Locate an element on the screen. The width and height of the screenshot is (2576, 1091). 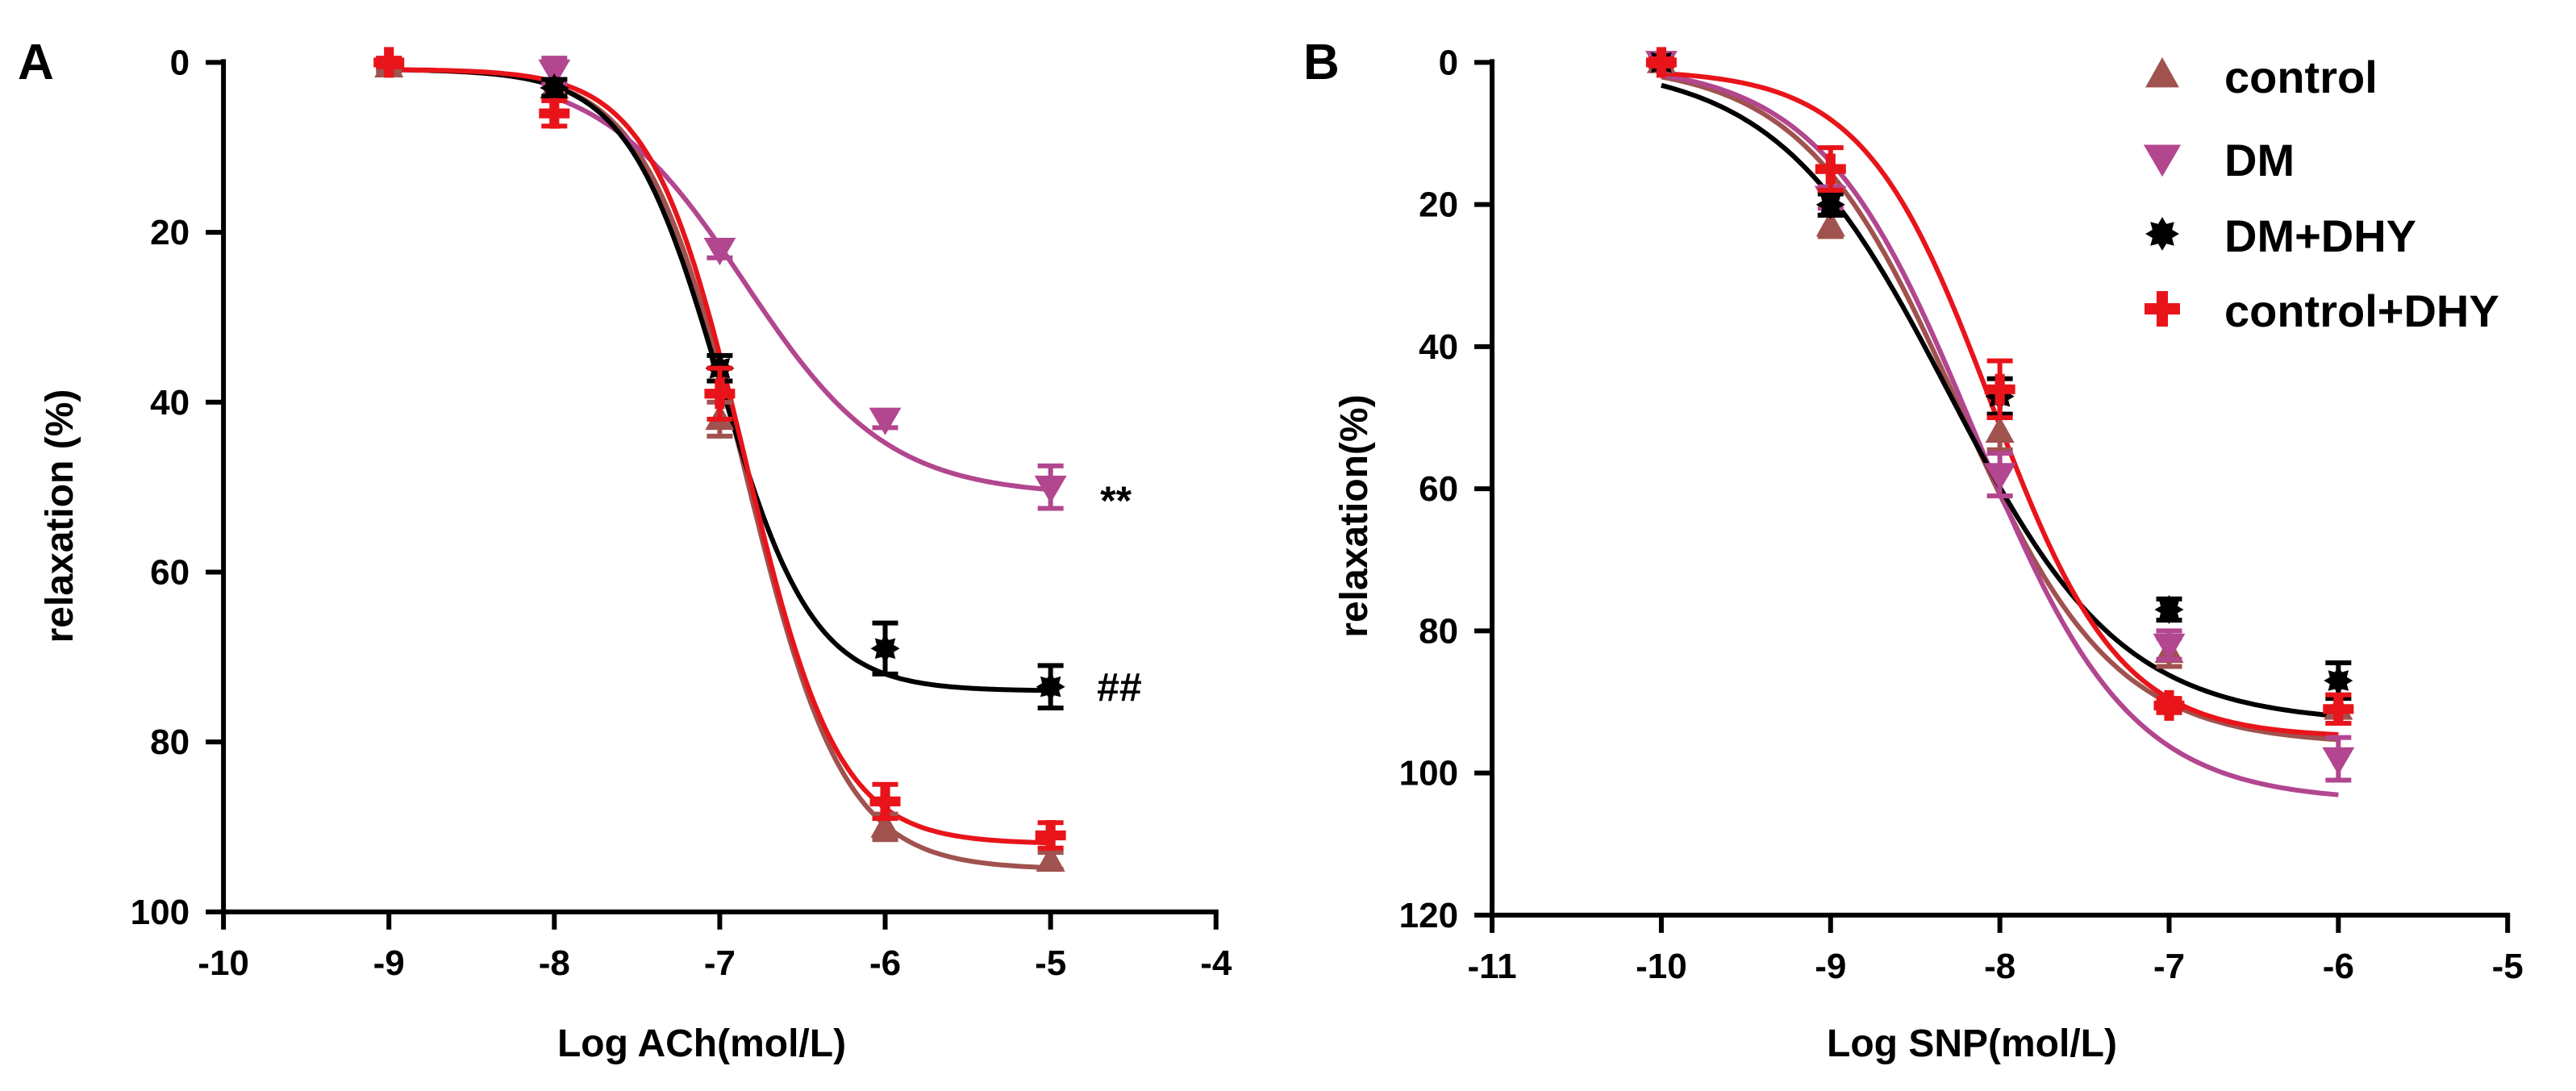
legend: control DM DM+DHY control+DHY is located at coordinates (2321, 194).